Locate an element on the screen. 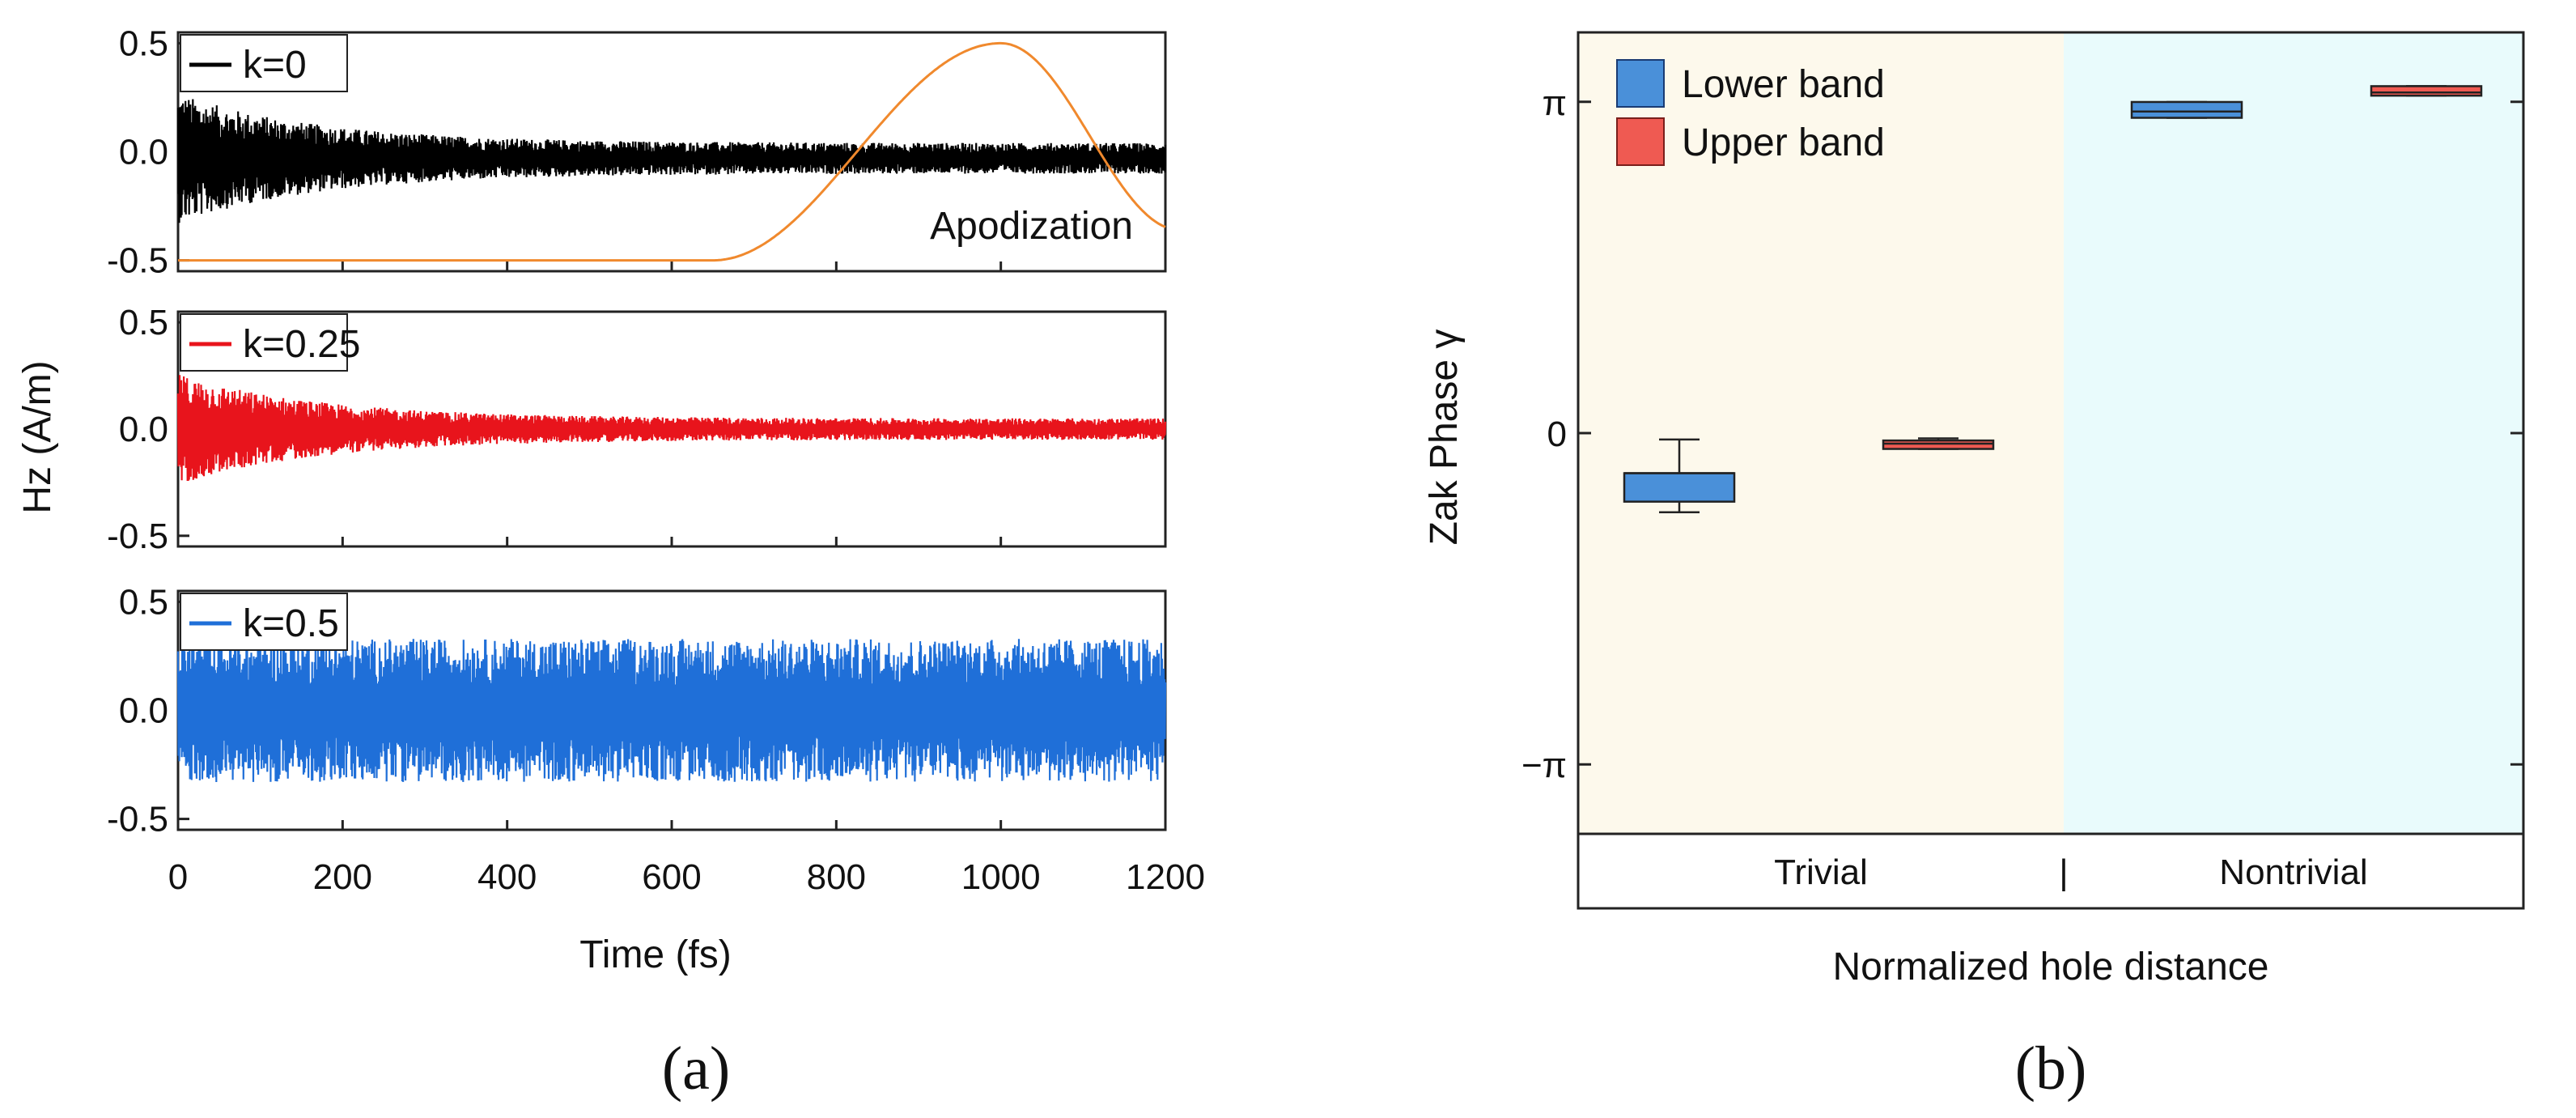  subplot-k05: 0.5 0.0 -0.5 k=0.5 is located at coordinates (637, 711).